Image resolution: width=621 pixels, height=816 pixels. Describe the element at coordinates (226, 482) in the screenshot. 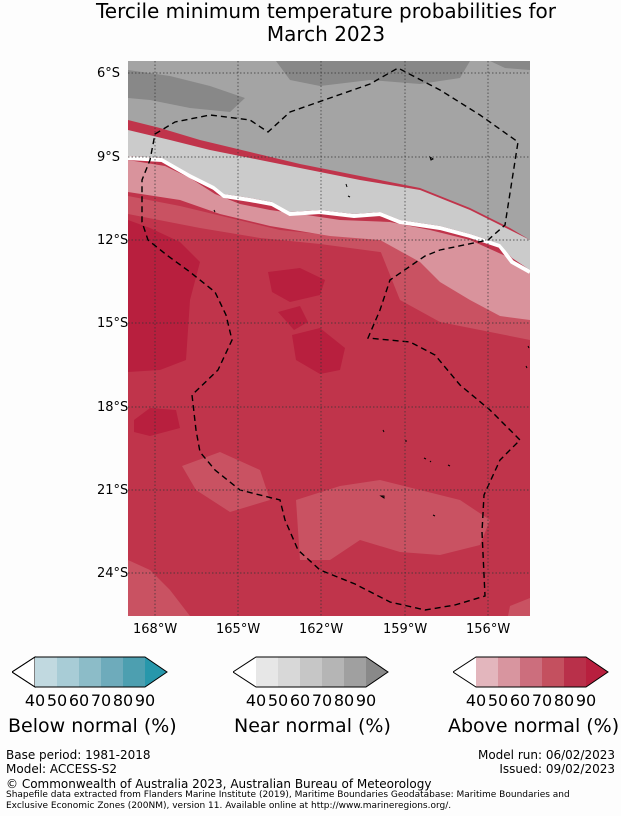

I see `region-red-60-southwest` at that location.